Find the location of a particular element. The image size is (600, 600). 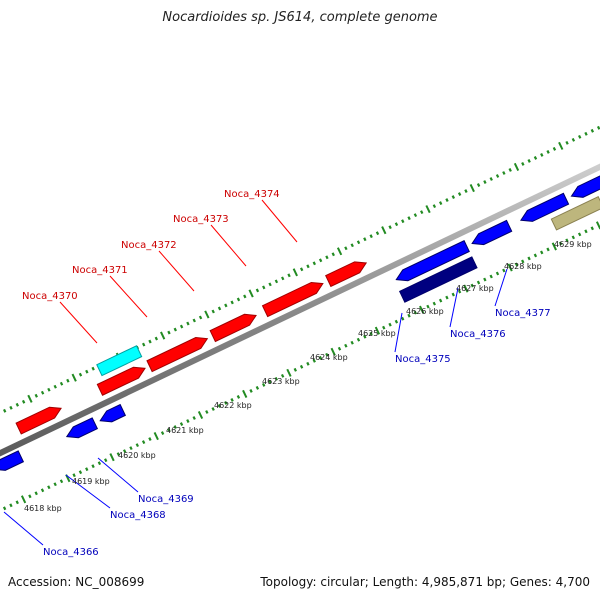

reverse-gene-label: Noca_4369 is located at coordinates (166, 499).